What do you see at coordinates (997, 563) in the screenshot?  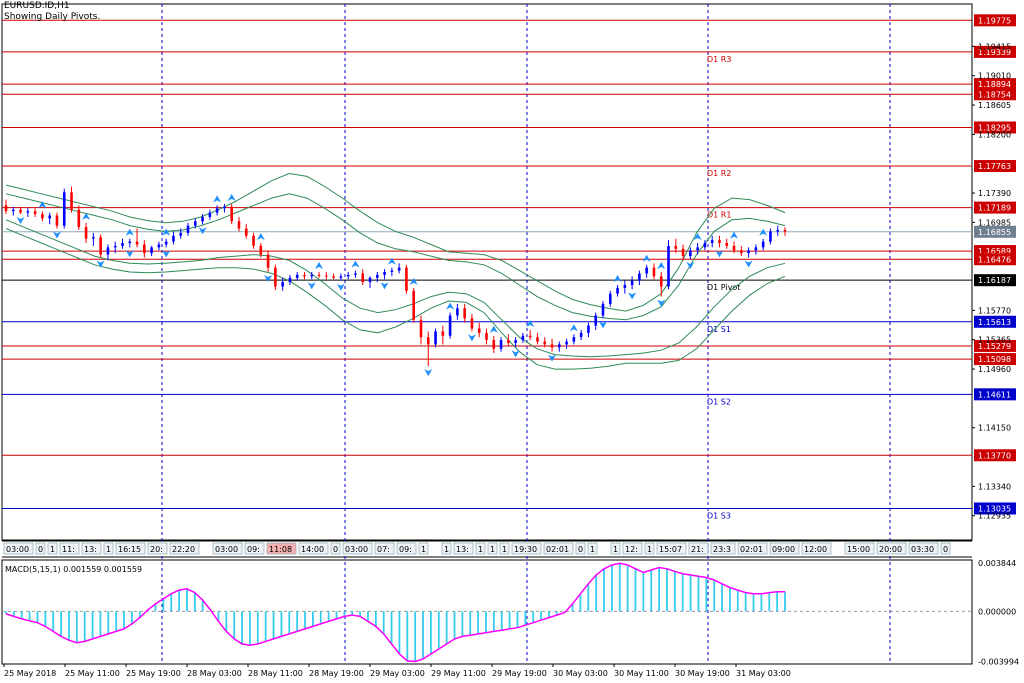 I see `macd-y-tick-0: 0.003844` at bounding box center [997, 563].